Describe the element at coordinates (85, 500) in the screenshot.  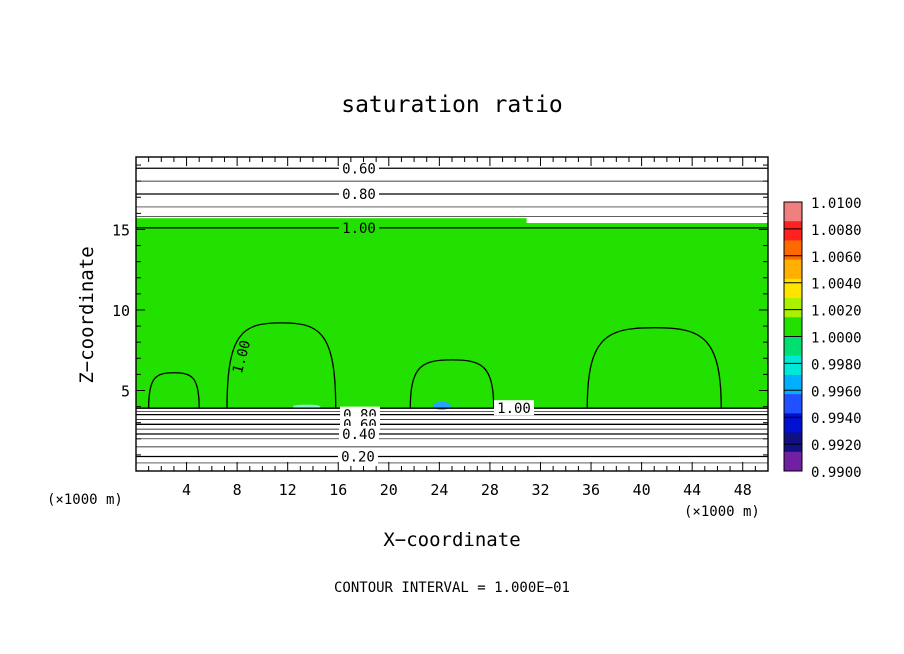
I see `x-unit-label-left: (×1000 m)` at that location.